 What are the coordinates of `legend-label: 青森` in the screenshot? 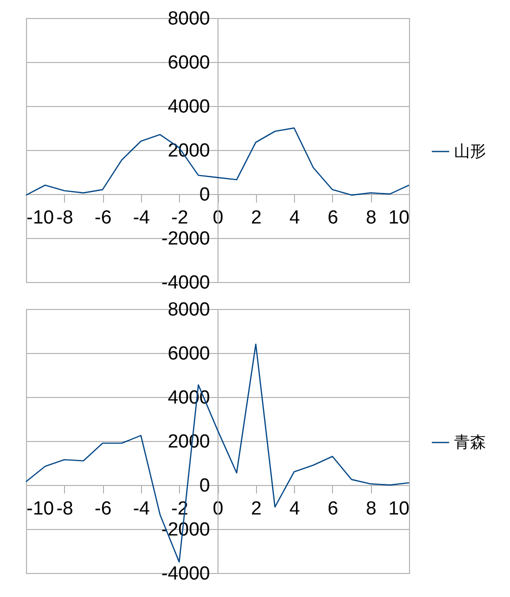 It's located at (470, 443).